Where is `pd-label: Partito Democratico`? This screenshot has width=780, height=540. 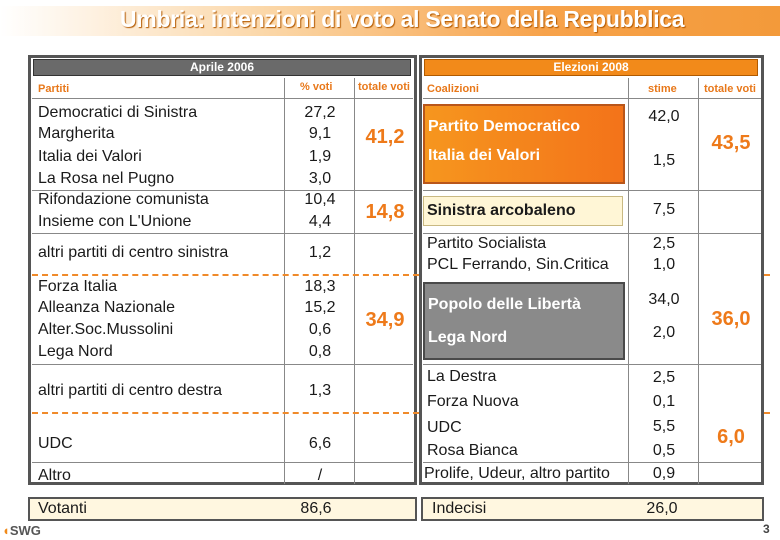
pd-label: Partito Democratico is located at coordinates (504, 126).